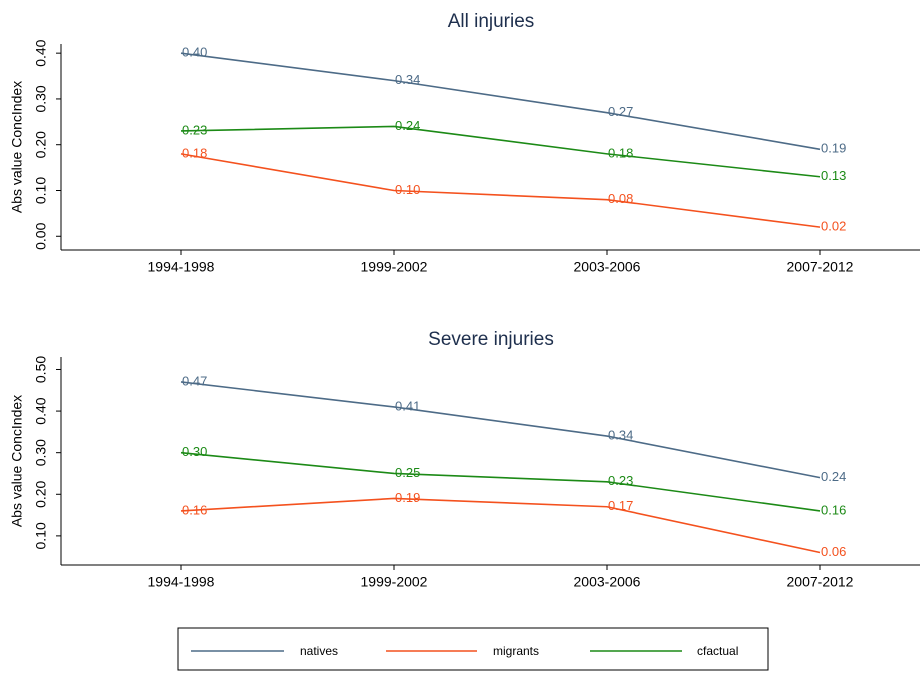 This screenshot has width=924, height=673. What do you see at coordinates (41, 235) in the screenshot?
I see `y-tick-label: 0.00` at bounding box center [41, 235].